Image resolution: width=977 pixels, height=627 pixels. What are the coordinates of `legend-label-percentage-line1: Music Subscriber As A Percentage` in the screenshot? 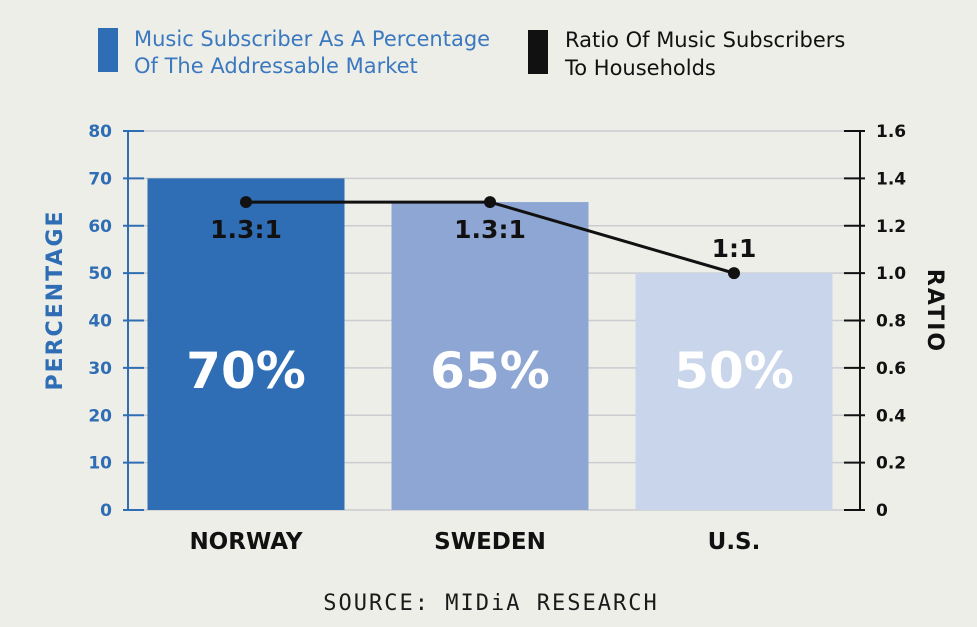 It's located at (312, 39).